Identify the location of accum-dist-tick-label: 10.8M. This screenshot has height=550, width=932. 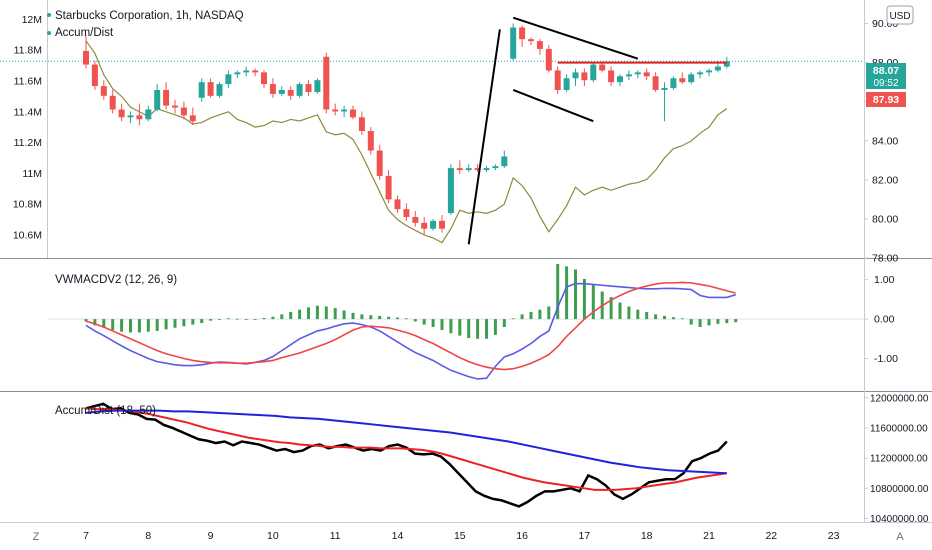
(27, 205).